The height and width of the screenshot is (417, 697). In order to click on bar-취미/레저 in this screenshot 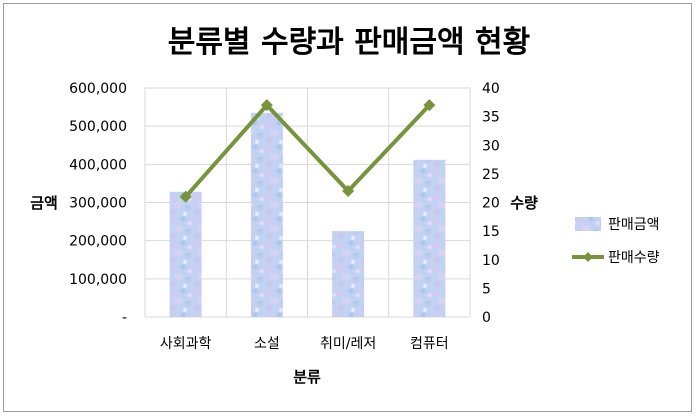, I will do `click(348, 274)`.